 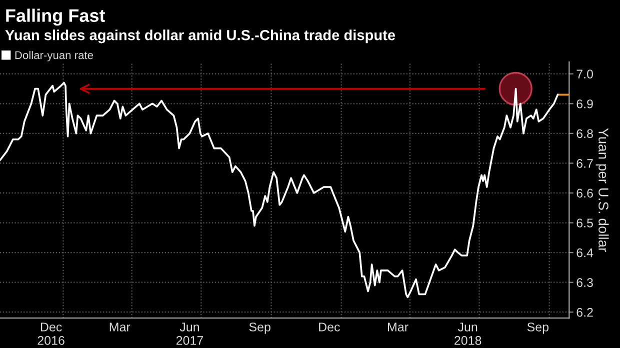 I want to click on y-tick-label: 6.8, so click(x=584, y=133).